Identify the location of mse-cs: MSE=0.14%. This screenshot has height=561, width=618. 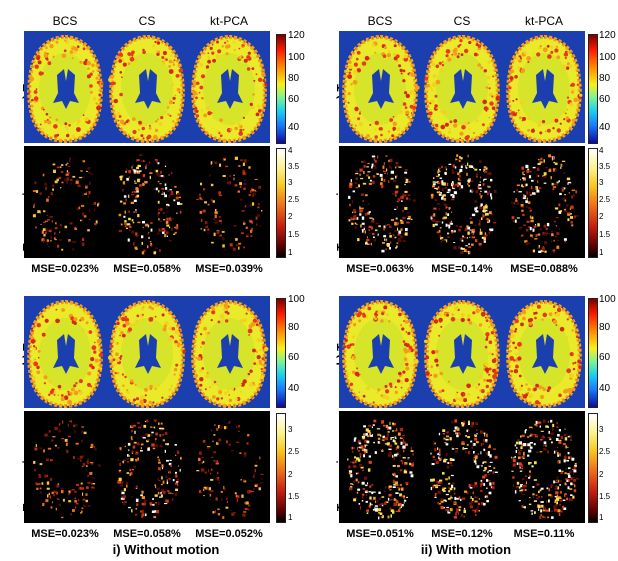
(462, 269).